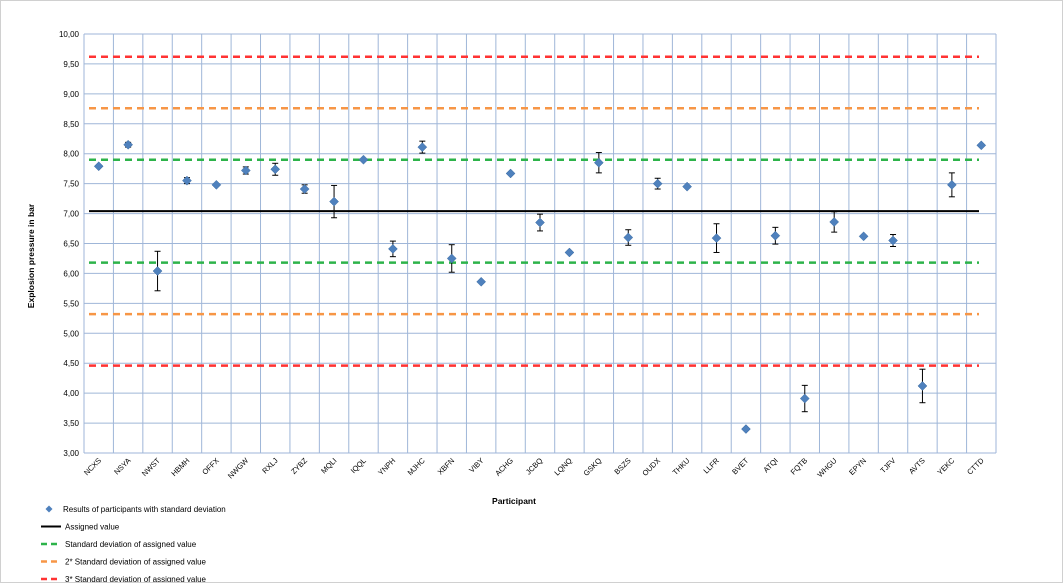 The image size is (1063, 587). Describe the element at coordinates (799, 466) in the screenshot. I see `x-tick-label: FQTB` at that location.